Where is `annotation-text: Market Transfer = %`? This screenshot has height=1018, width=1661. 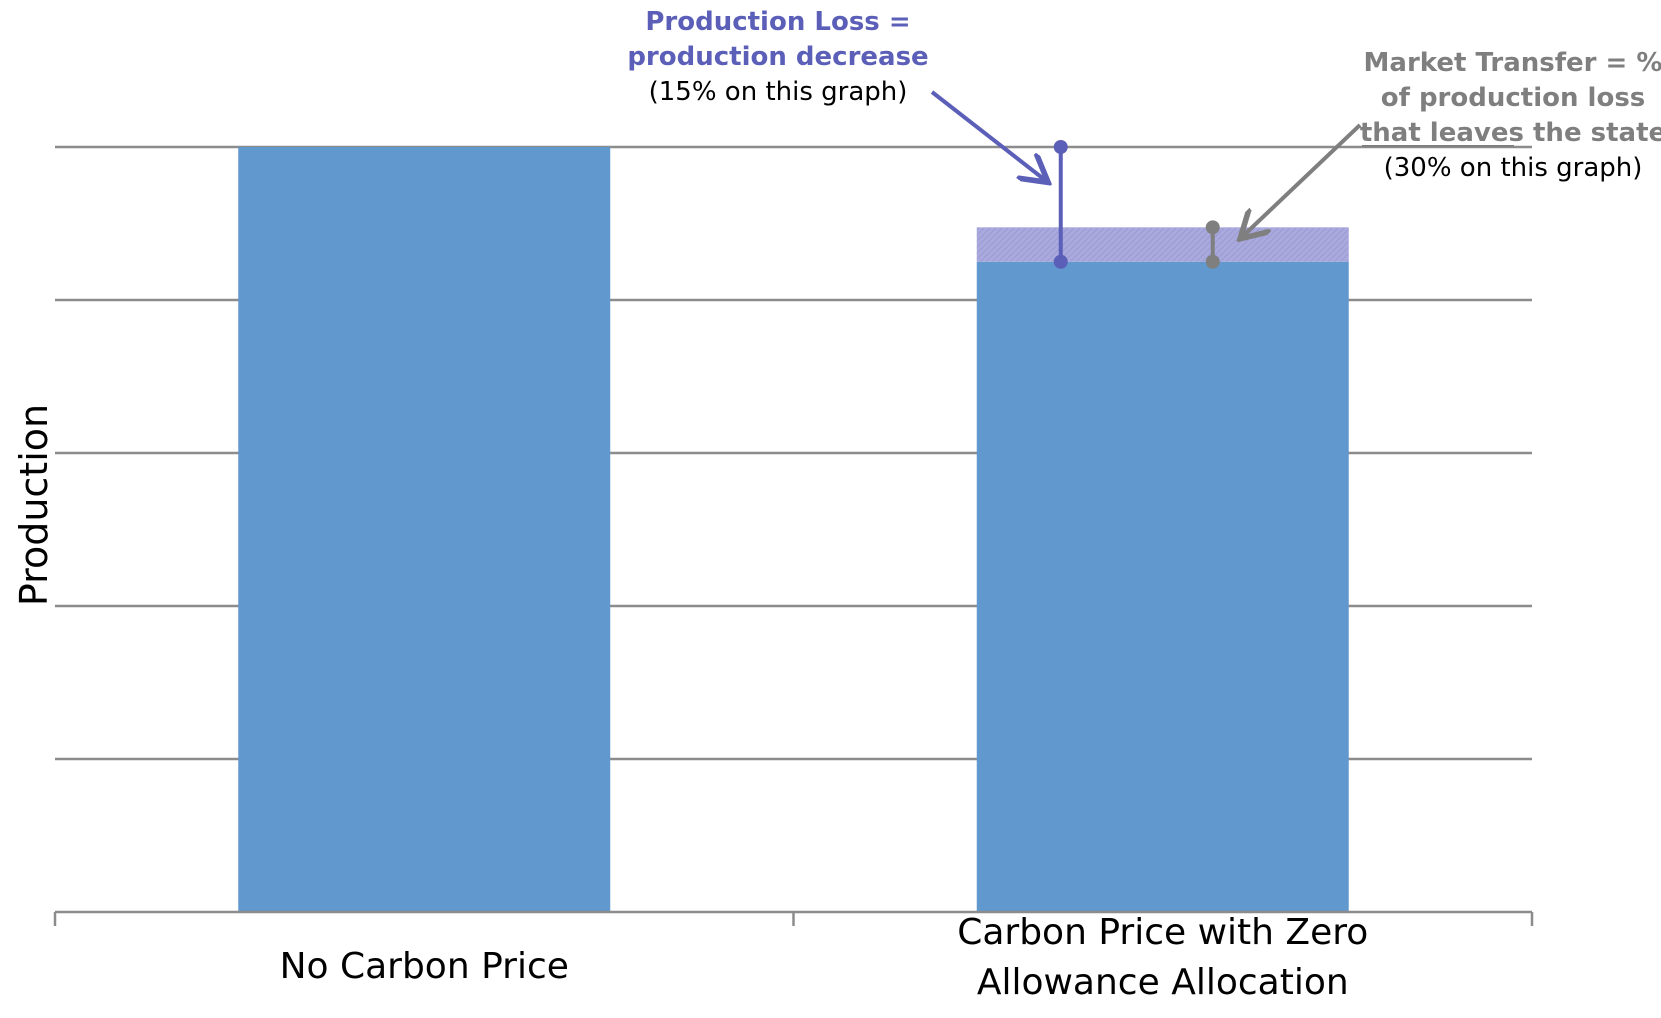
annotation-text: Market Transfer = % is located at coordinates (1512, 63).